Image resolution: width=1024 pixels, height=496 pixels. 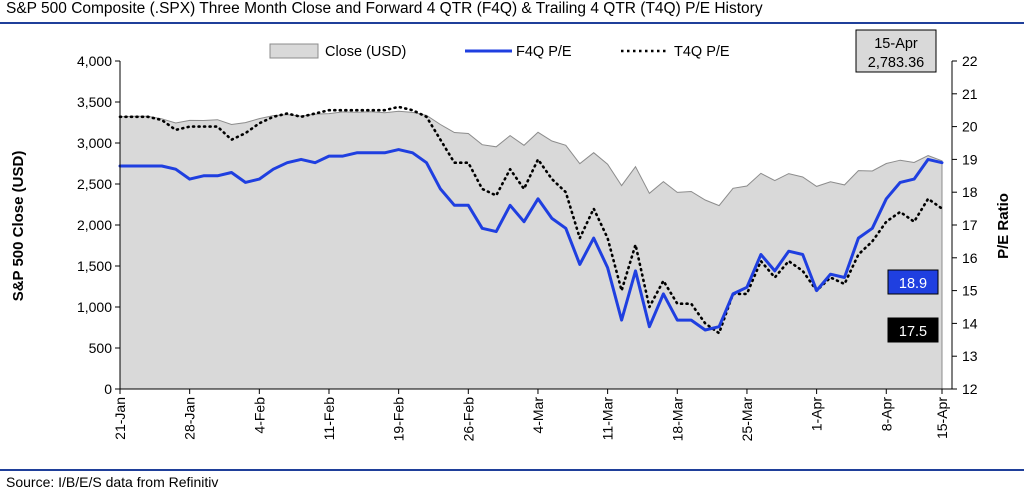 What do you see at coordinates (970, 94) in the screenshot?
I see `right-tick-label: 21` at bounding box center [970, 94].